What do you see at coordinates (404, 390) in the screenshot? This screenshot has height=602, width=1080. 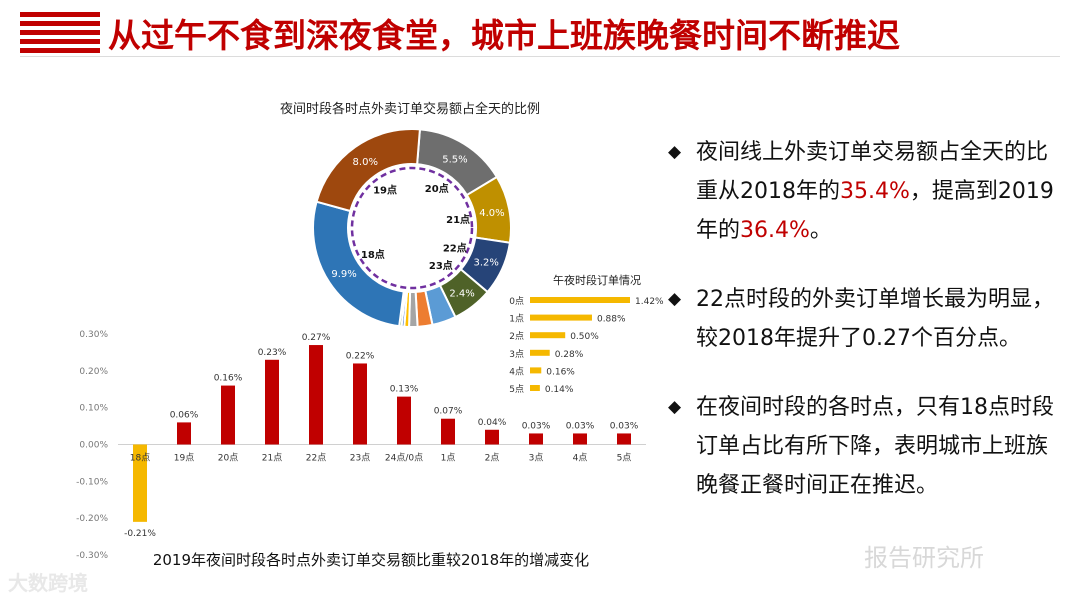 I see `change-value-label: 0.13%` at bounding box center [404, 390].